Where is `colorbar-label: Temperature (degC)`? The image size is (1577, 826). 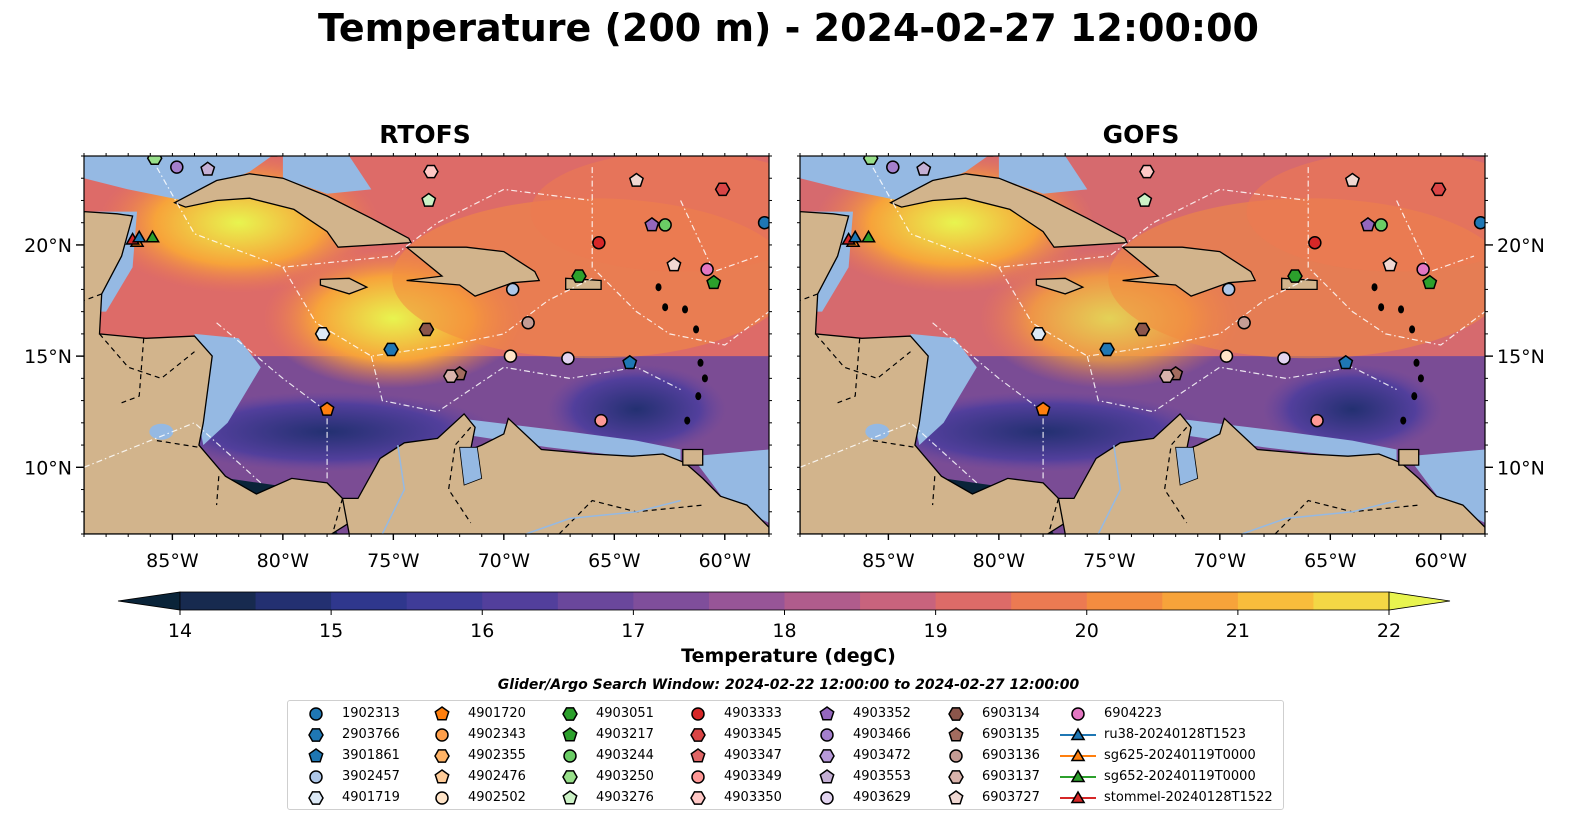 colorbar-label: Temperature (degC) is located at coordinates (788, 656).